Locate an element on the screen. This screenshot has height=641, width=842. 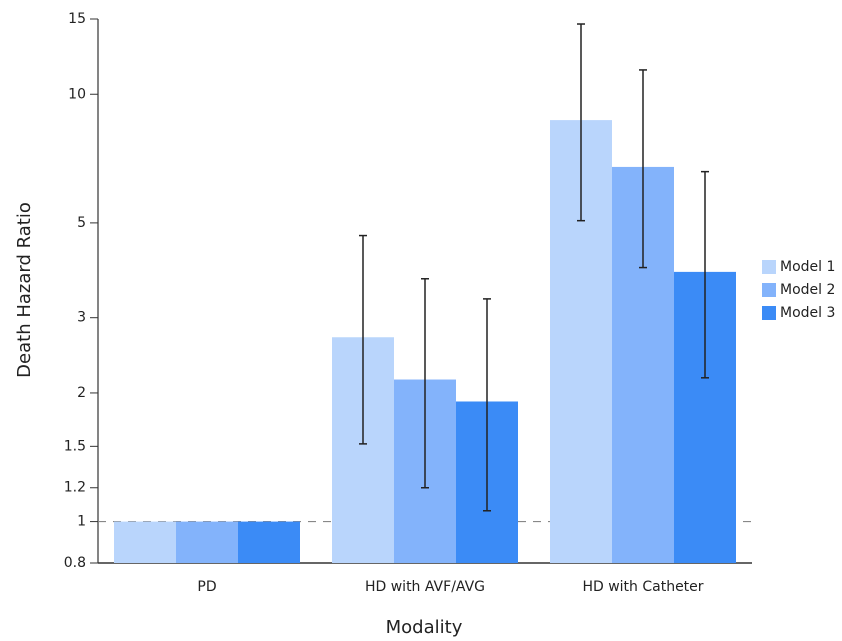
y-tick-label: 1.5 is located at coordinates (75, 446).